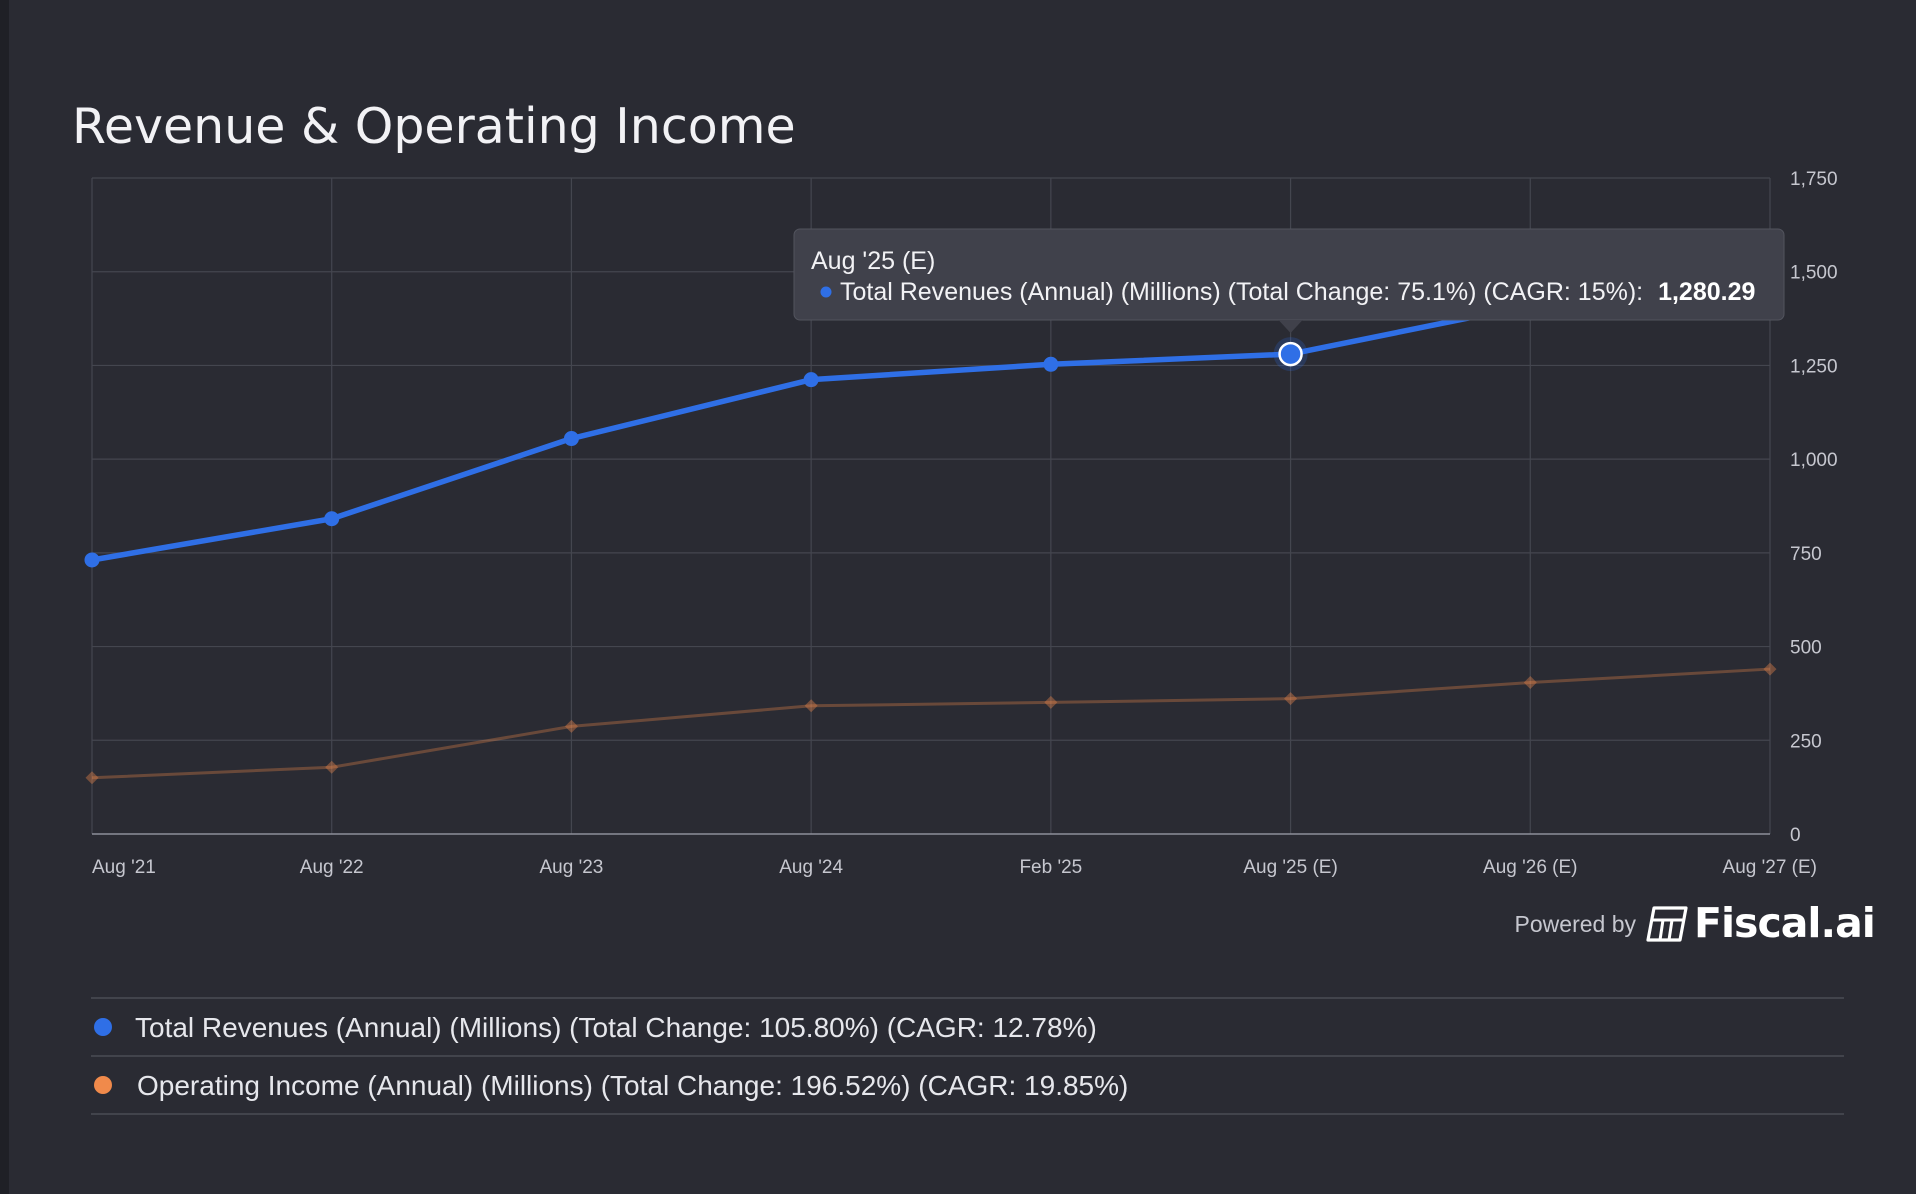  Describe the element at coordinates (571, 867) in the screenshot. I see `x-tick-label: Aug '23` at that location.